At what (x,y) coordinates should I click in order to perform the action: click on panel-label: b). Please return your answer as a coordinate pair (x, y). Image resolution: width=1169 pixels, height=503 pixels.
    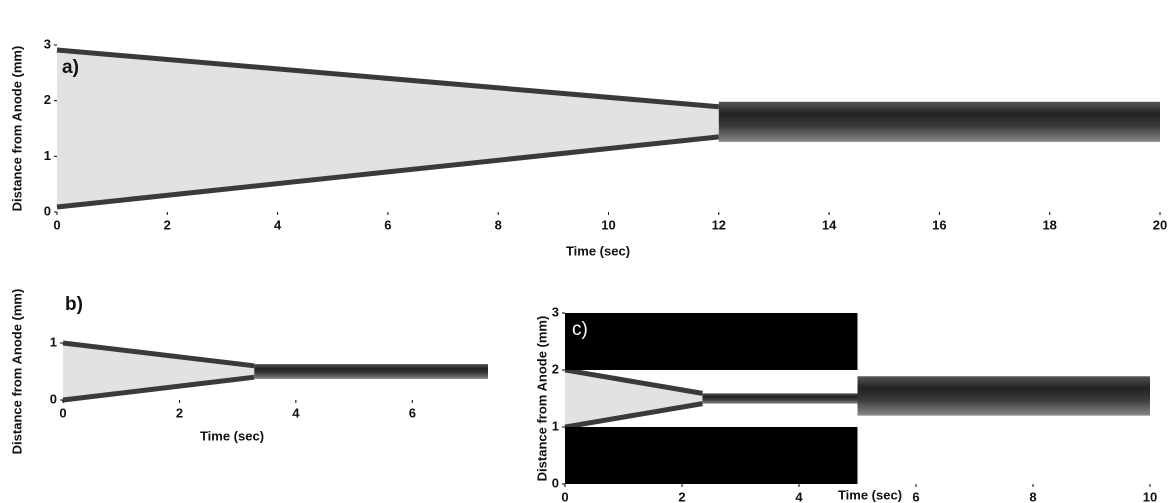
    Looking at the image, I should click on (74, 304).